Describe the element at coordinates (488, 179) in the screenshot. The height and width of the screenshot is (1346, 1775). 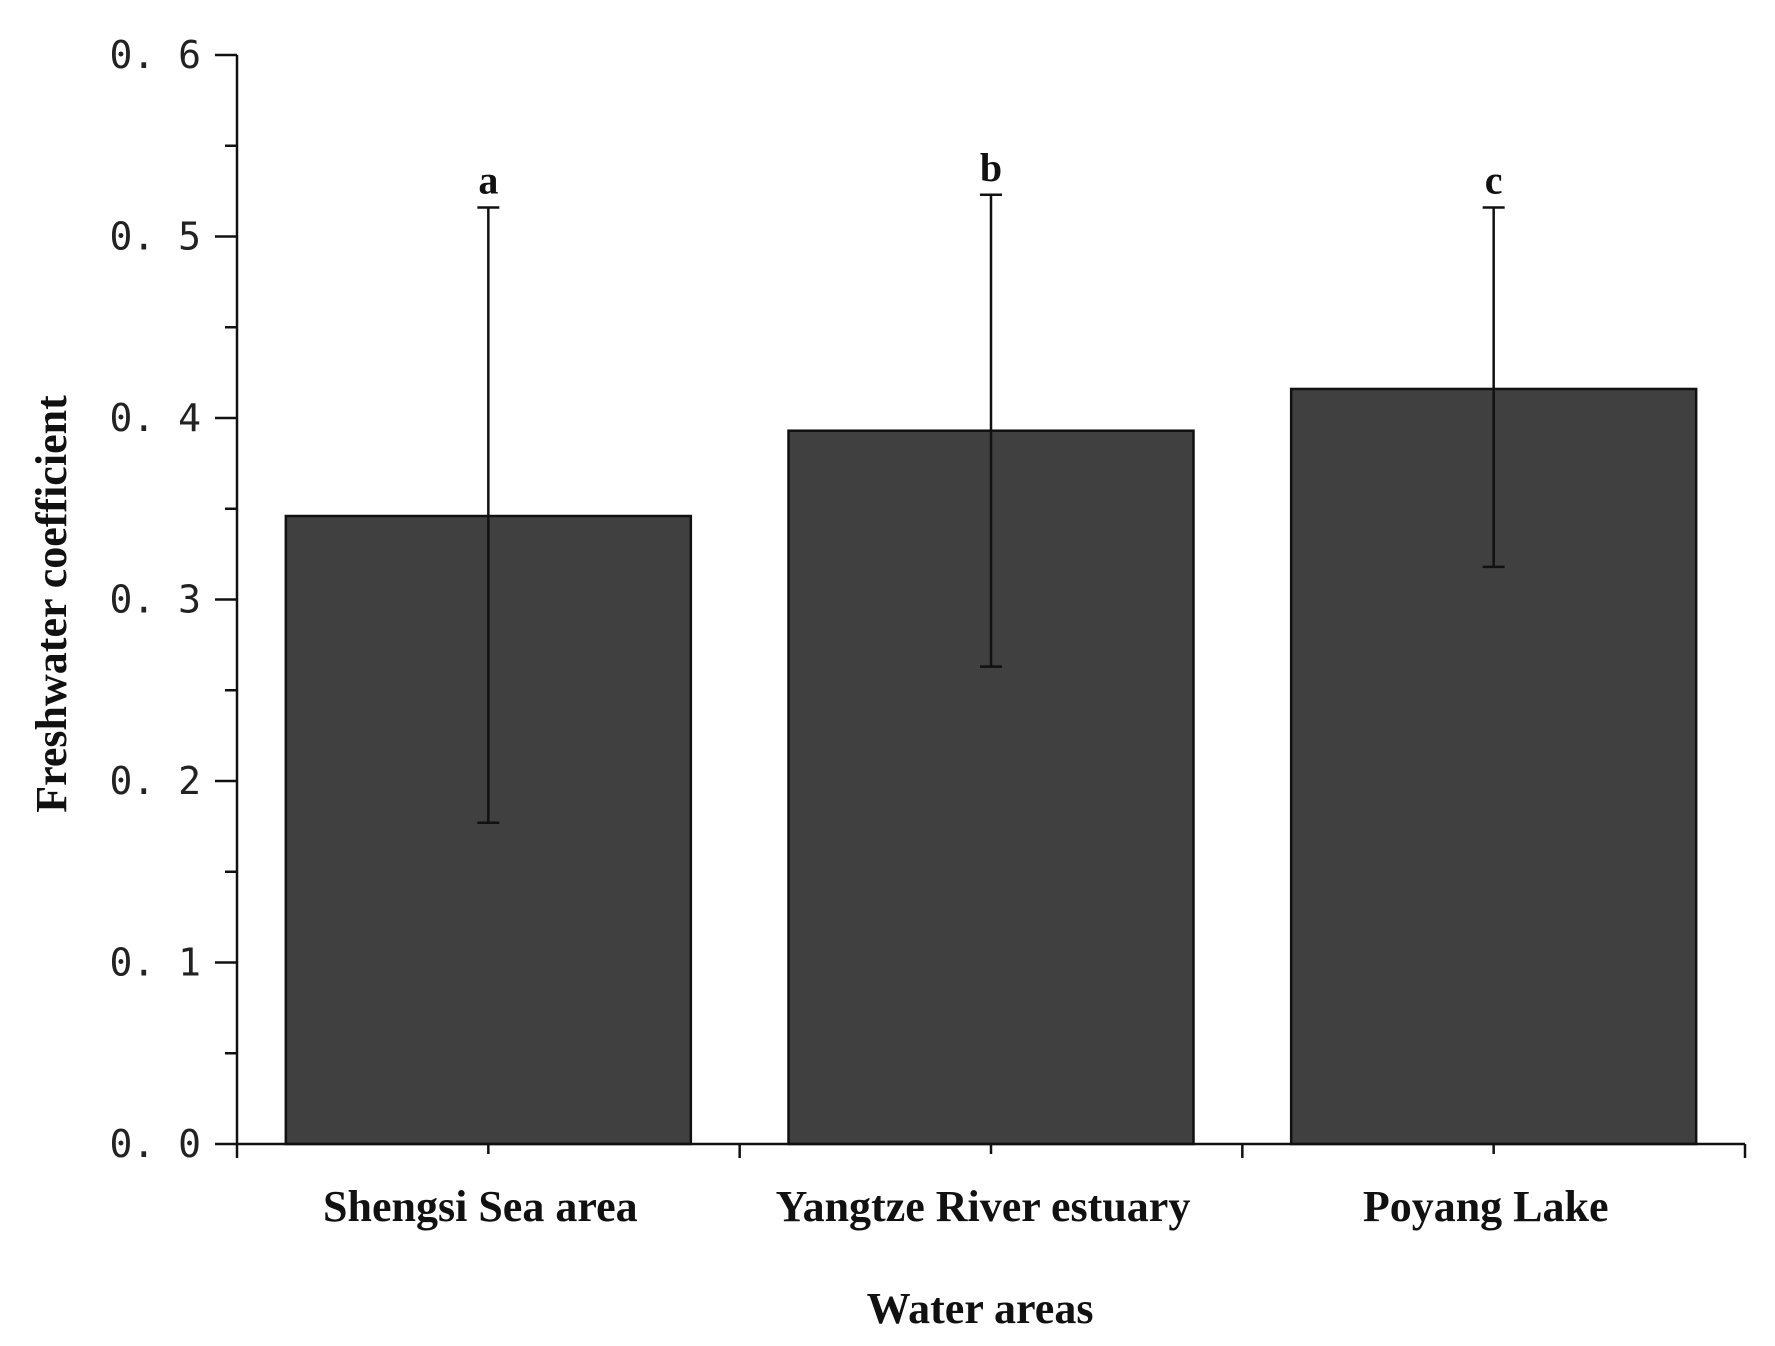
I see `significance-label: a` at that location.